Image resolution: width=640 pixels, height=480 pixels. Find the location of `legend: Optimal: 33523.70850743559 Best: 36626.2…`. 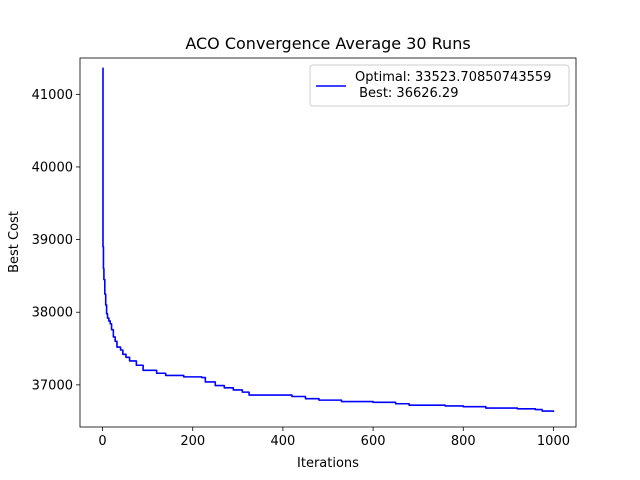

legend: Optimal: 33523.70850743559 Best: 36626.2… is located at coordinates (439, 85).